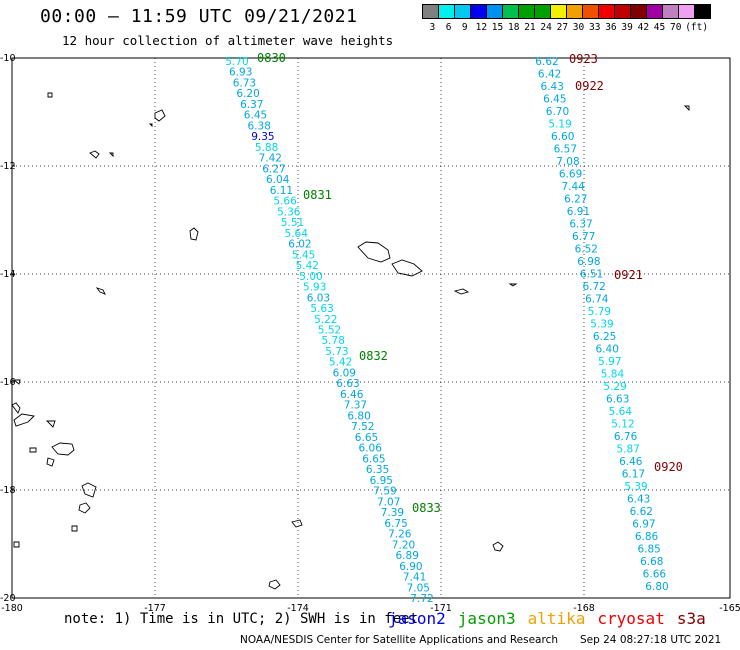  Describe the element at coordinates (562, 137) in the screenshot. I see `wave-height-label: 6.60` at that location.